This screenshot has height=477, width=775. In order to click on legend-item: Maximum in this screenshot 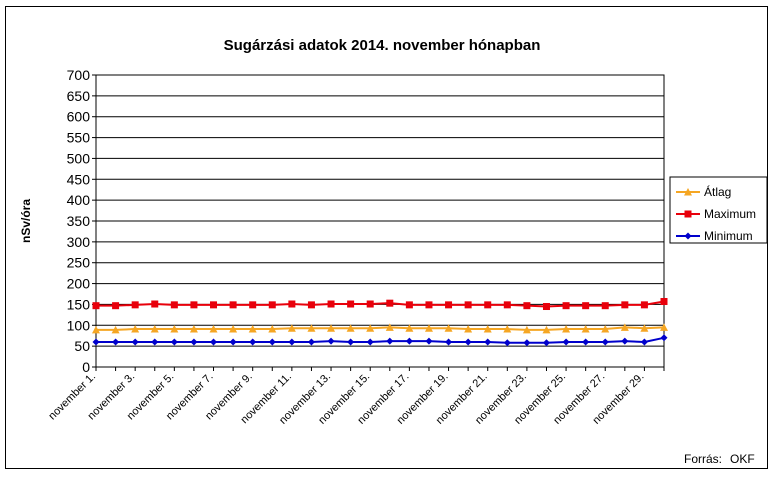, I will do `click(716, 214)`.